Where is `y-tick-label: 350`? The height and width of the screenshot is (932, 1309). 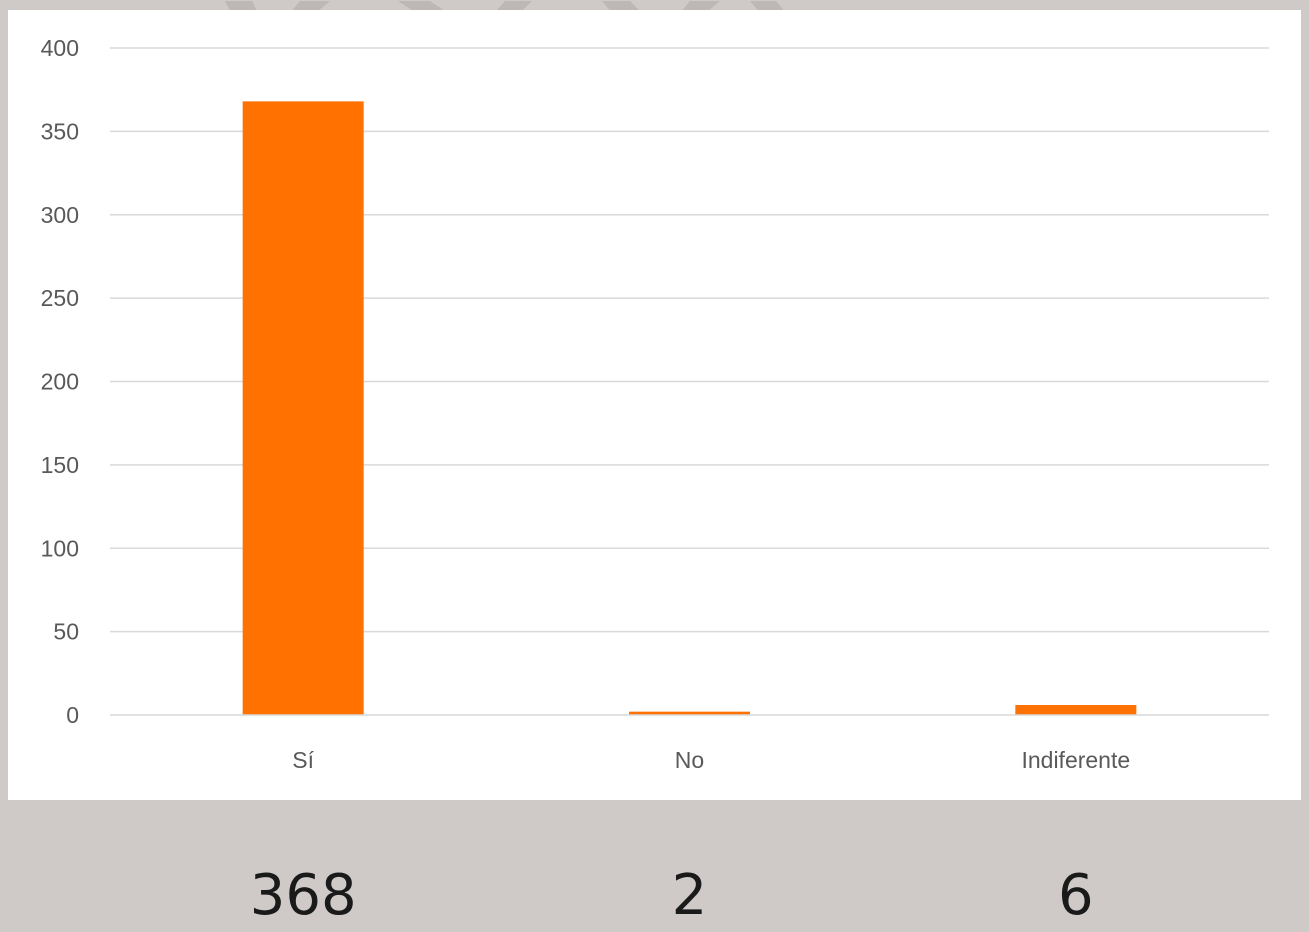 y-tick-label: 350 is located at coordinates (60, 131).